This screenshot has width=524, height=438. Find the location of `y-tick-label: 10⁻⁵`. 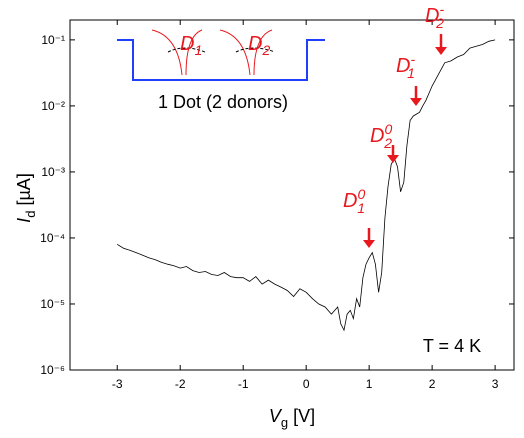

y-tick-label: 10⁻⁵ is located at coordinates (52, 304).